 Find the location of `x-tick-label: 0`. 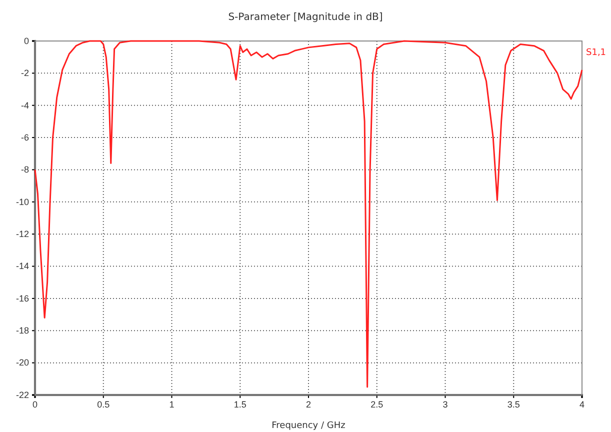

x-tick-label: 0 is located at coordinates (35, 404).